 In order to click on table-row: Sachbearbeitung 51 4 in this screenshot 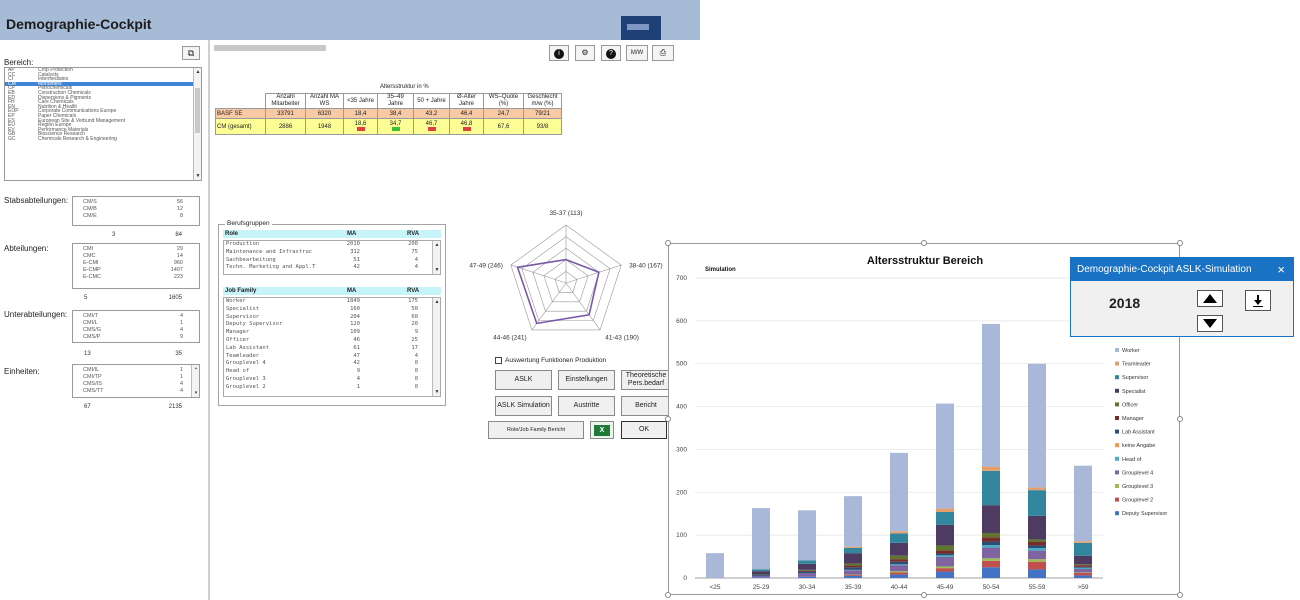, I will do `click(332, 261)`.